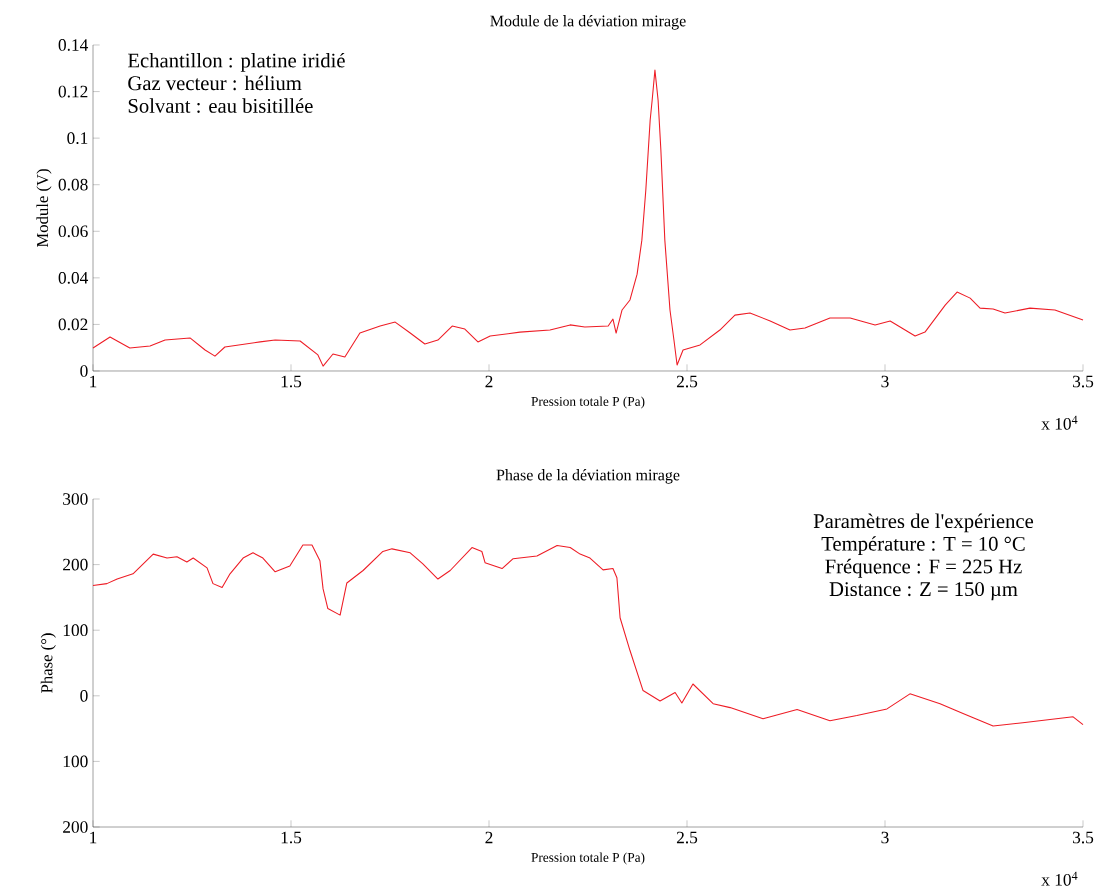 The image size is (1101, 890). I want to click on chart-title: Module de la déviation mirage, so click(588, 22).